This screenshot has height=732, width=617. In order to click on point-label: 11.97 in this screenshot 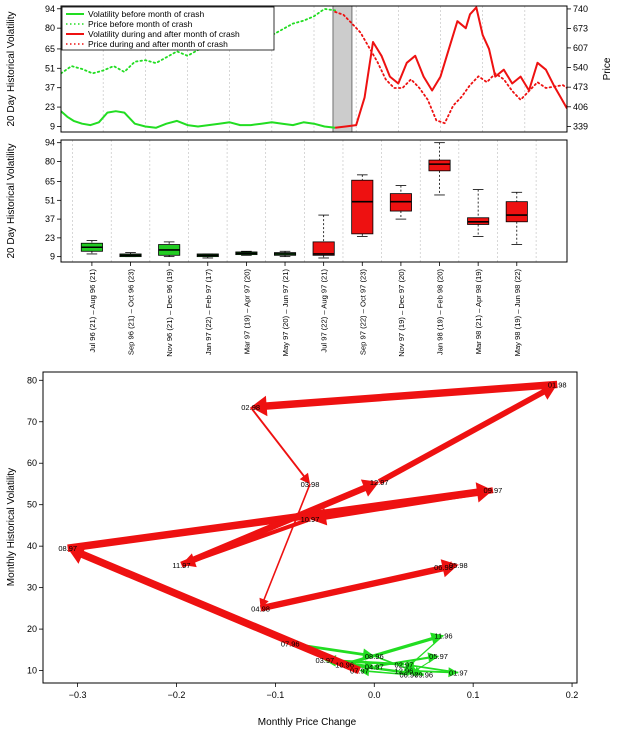, I will do `click(181, 565)`.